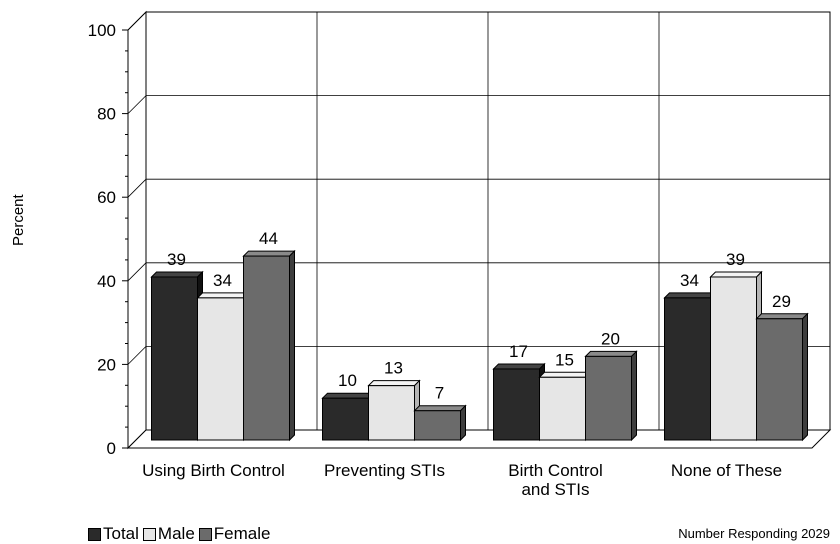 This screenshot has height=544, width=840. Describe the element at coordinates (393, 368) in the screenshot. I see `data-label-male-preventing-stis: 13` at that location.